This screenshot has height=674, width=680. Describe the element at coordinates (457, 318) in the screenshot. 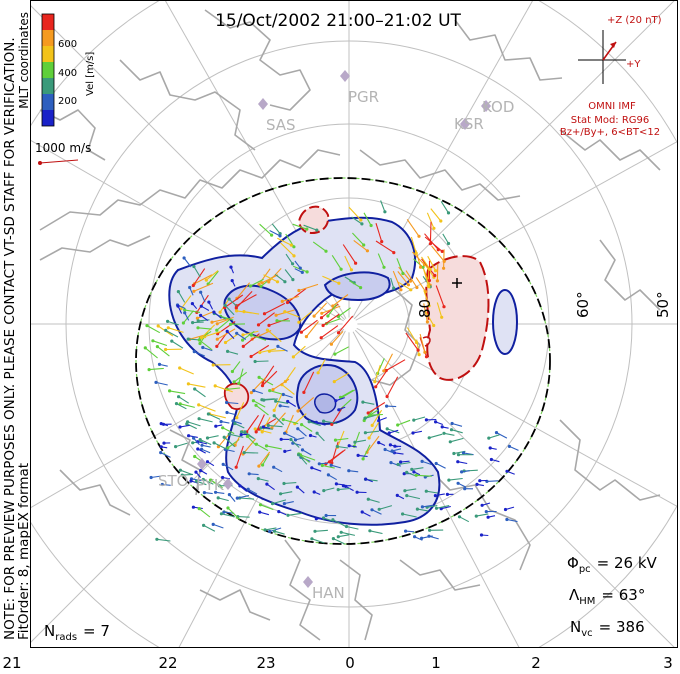

I see `positive-cell-main` at that location.